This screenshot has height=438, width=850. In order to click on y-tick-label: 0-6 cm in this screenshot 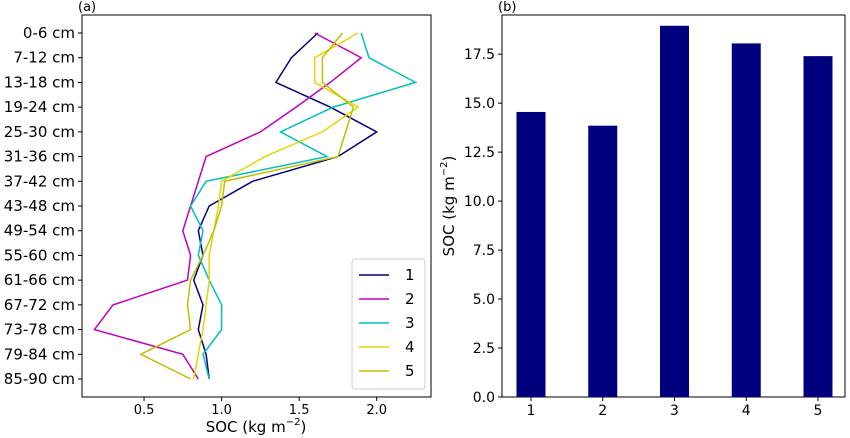, I will do `click(49, 33)`.